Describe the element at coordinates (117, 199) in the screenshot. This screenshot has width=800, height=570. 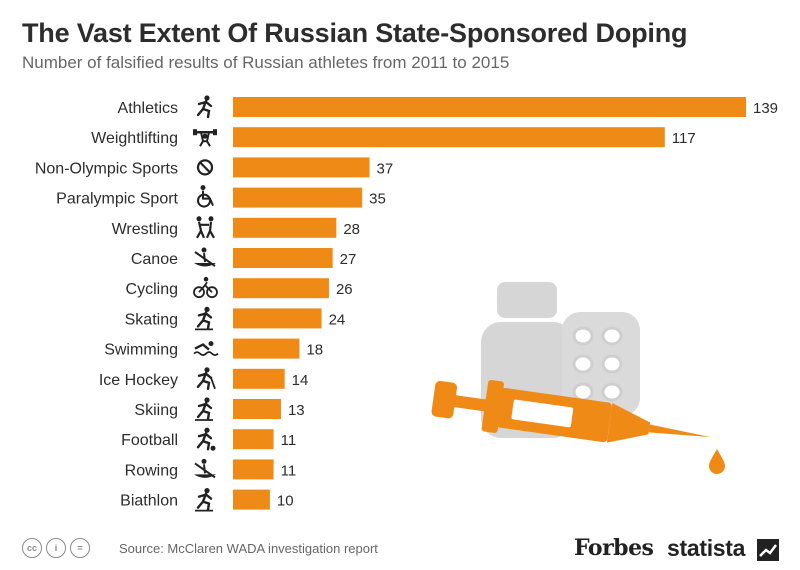
I see `category-label: Paralympic Sport` at that location.